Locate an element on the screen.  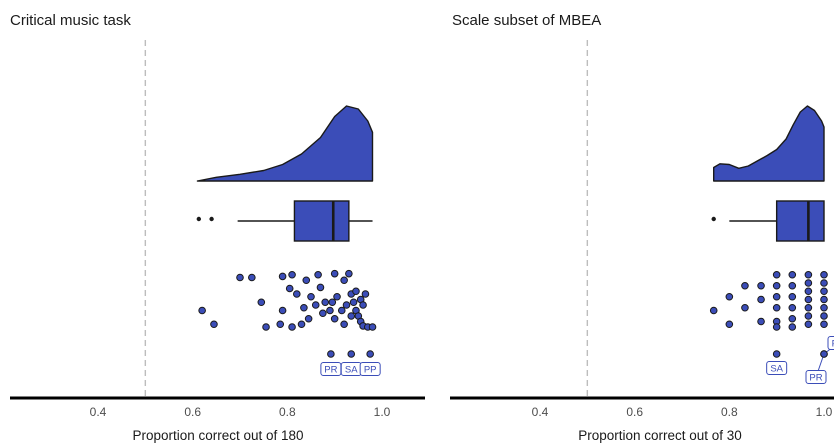
x-axis-label: Proportion correct out of 180 is located at coordinates (217, 435).